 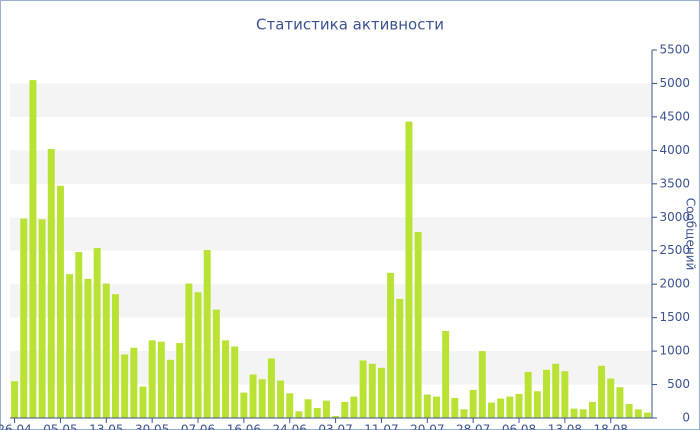 I want to click on y-axis-label: Сообщений, so click(x=691, y=234).